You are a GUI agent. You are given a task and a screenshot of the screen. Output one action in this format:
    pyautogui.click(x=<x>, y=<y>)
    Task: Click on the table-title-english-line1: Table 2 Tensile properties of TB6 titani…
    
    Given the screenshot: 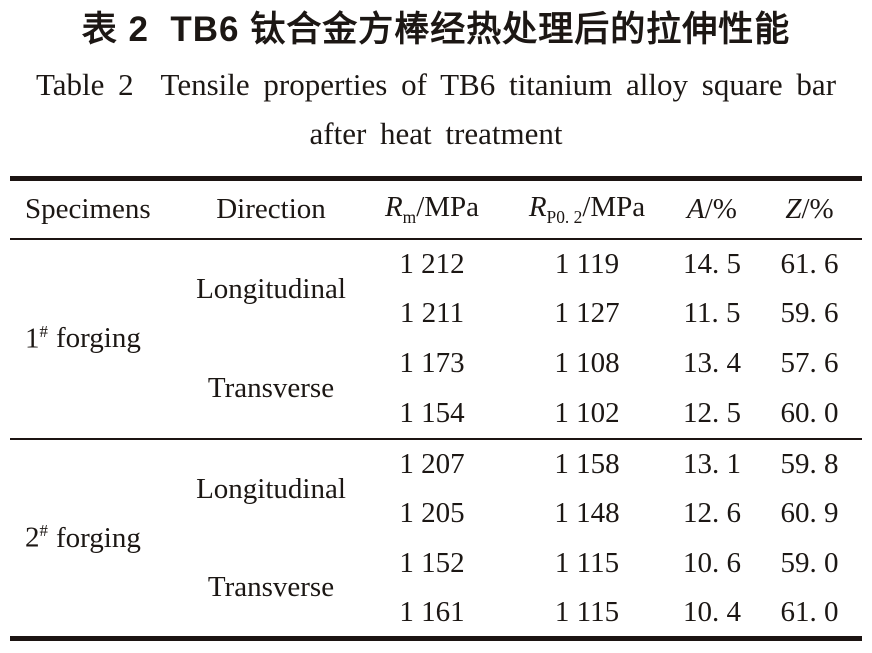 What is the action you would take?
    pyautogui.click(x=436, y=84)
    